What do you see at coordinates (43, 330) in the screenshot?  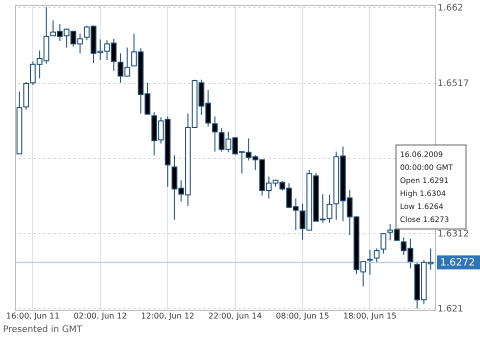 I see `text: Presented in GMT` at bounding box center [43, 330].